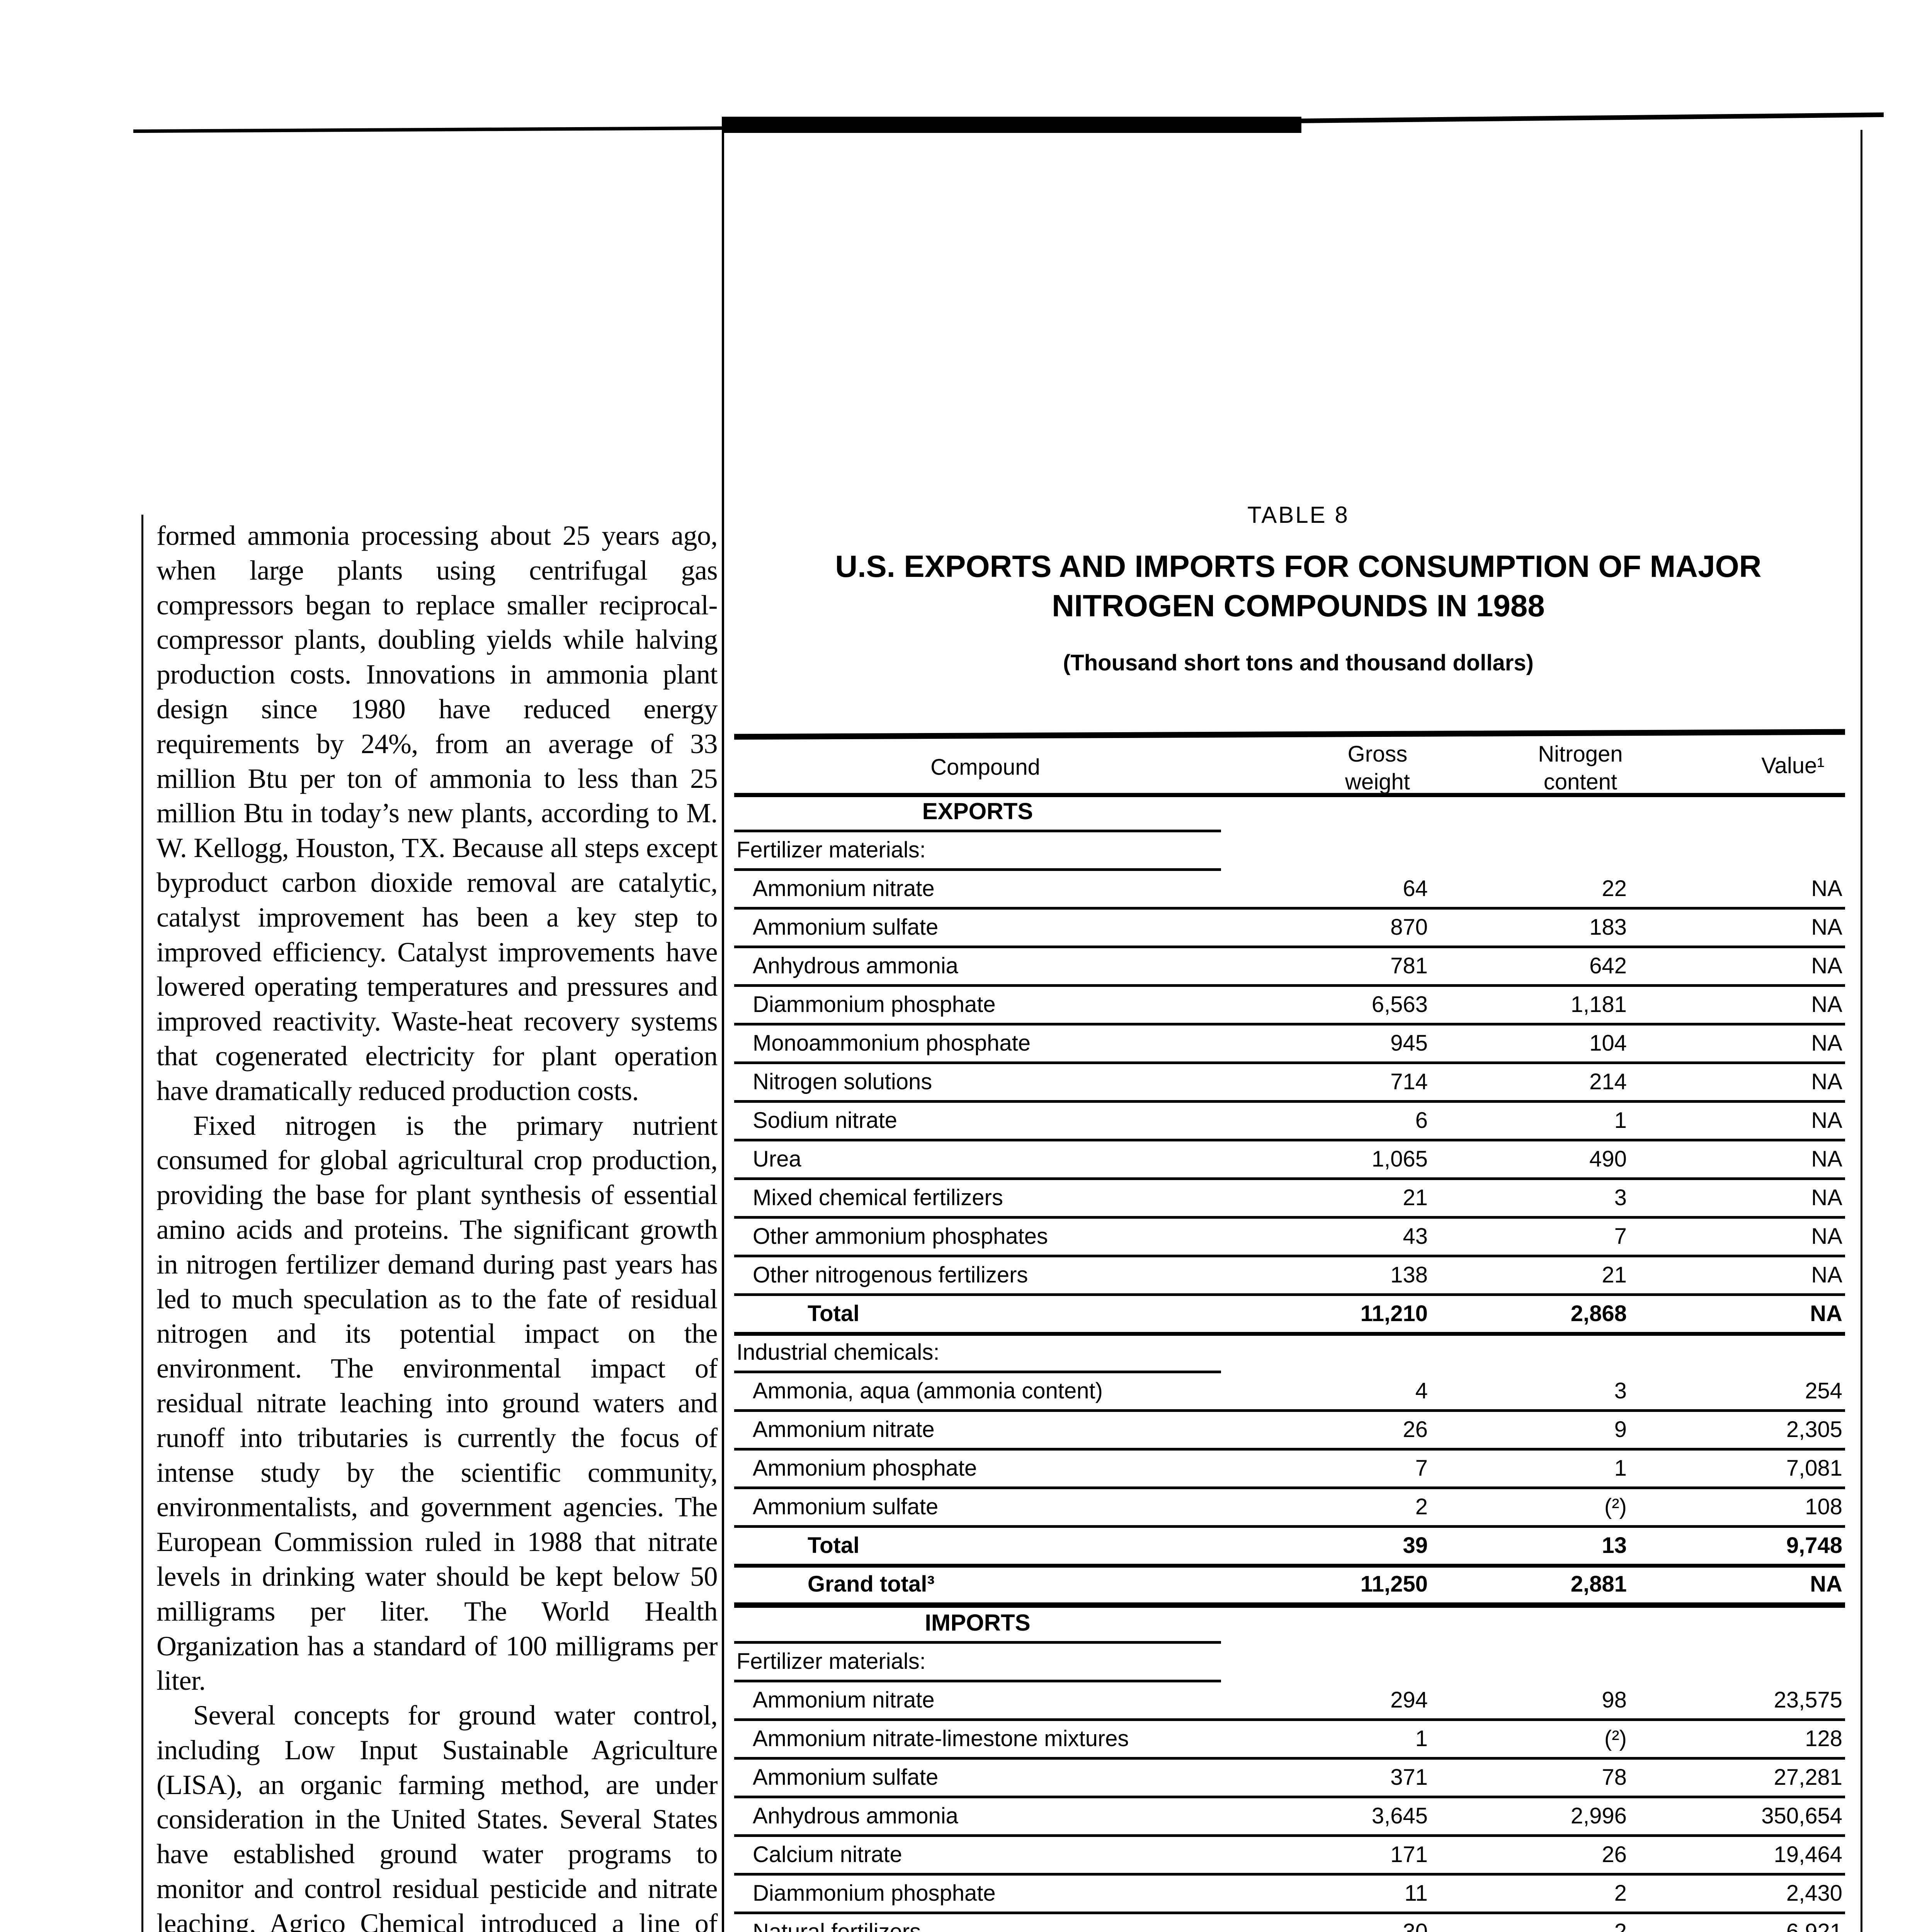 This screenshot has width=1932, height=1932. Describe the element at coordinates (1615, 1506) in the screenshot. I see `cell-nitrogen-content: (²)` at that location.